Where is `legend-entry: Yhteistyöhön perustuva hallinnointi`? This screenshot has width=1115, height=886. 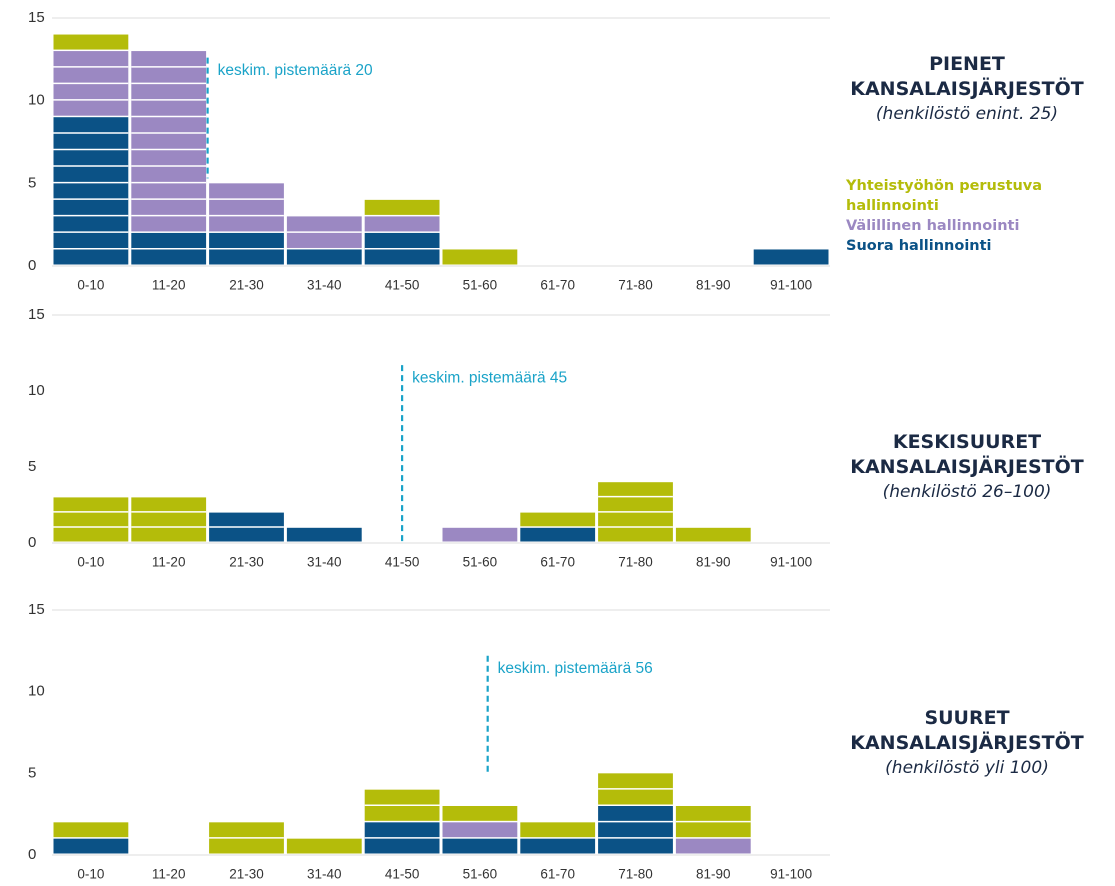 legend-entry: Yhteistyöhön perustuva hallinnointi is located at coordinates (944, 196).